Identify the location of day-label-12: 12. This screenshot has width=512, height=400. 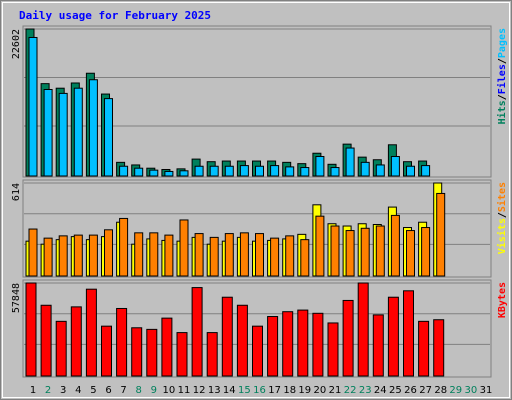
(199, 390).